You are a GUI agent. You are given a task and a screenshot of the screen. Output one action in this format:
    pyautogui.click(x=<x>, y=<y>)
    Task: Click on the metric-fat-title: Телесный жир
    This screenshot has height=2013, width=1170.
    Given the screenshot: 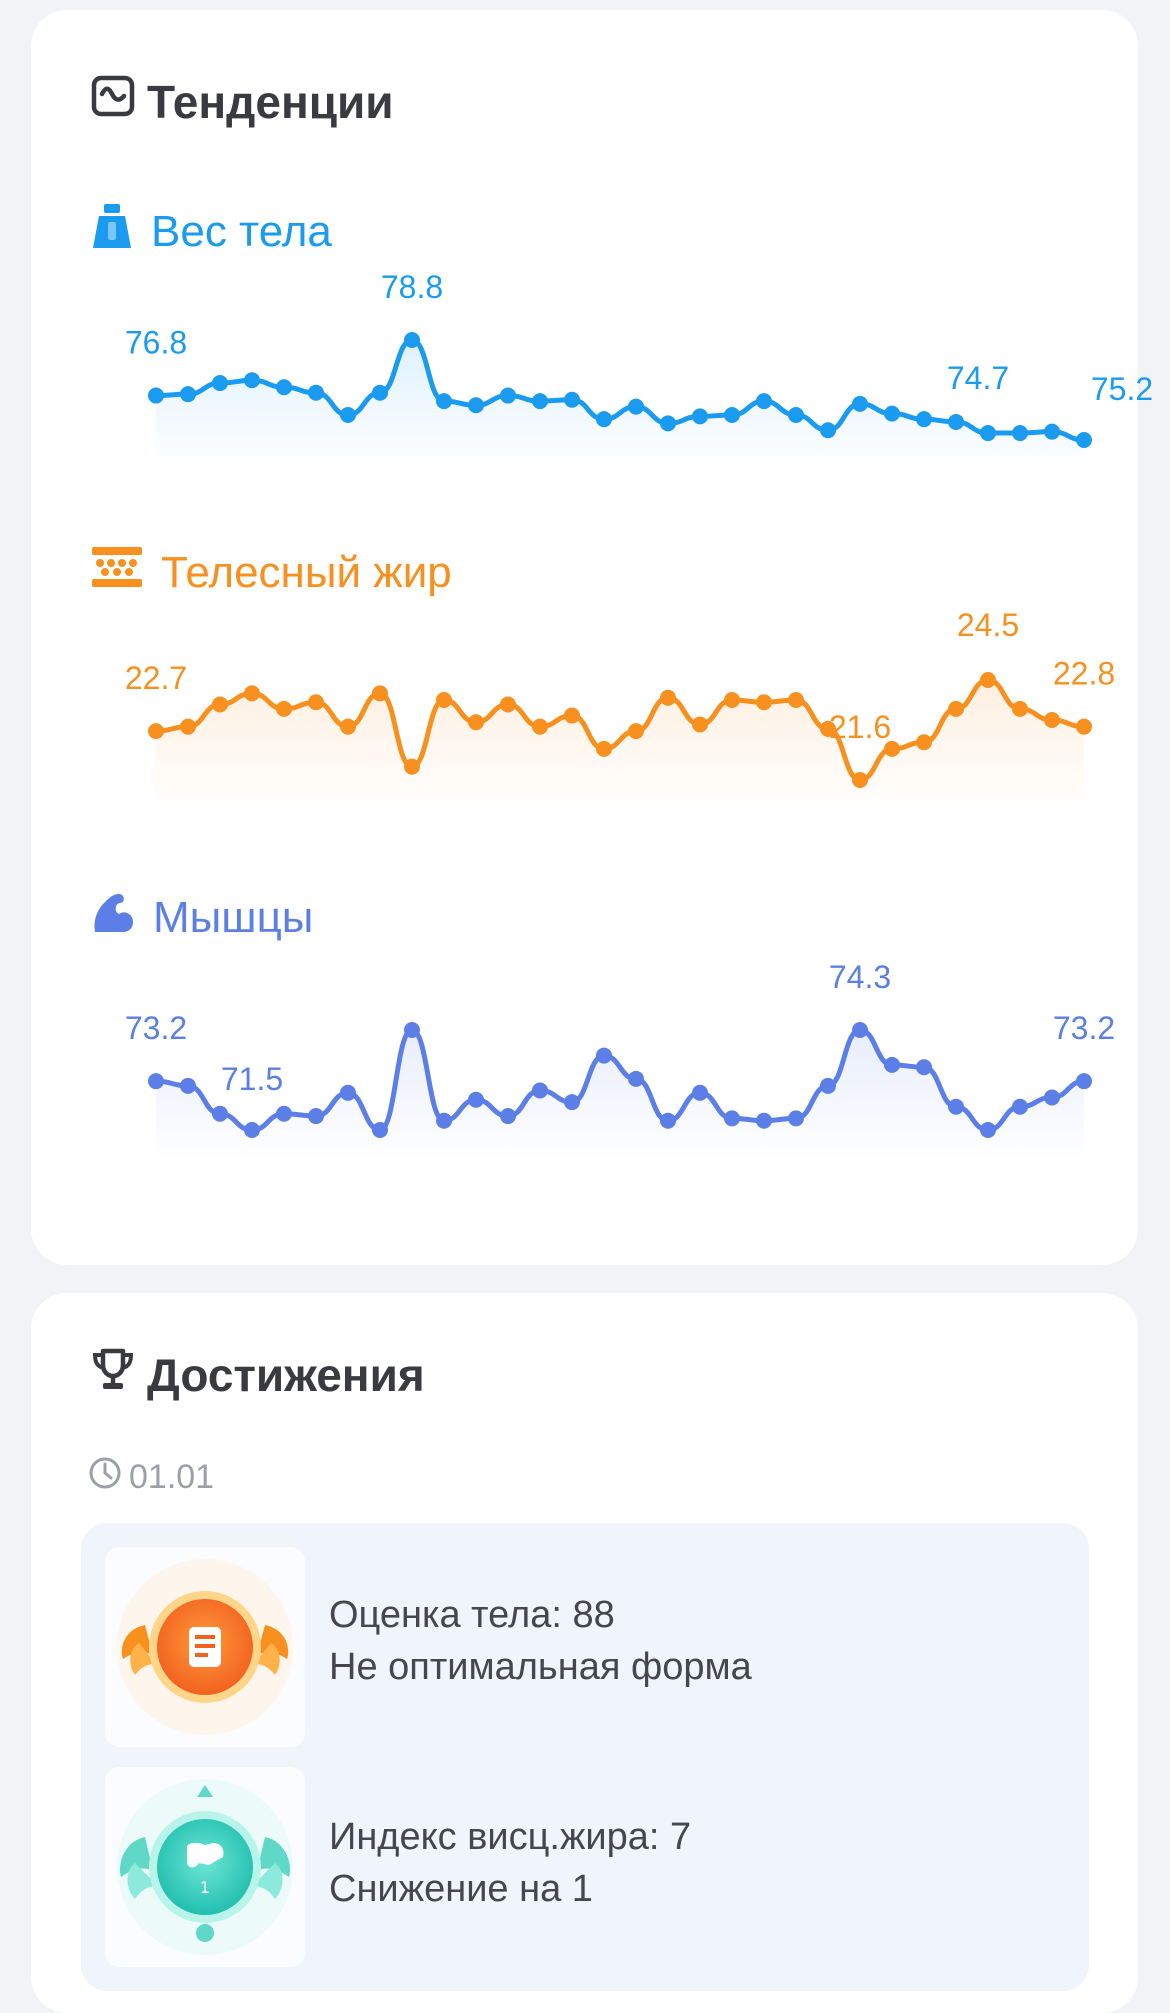 What is the action you would take?
    pyautogui.click(x=271, y=572)
    